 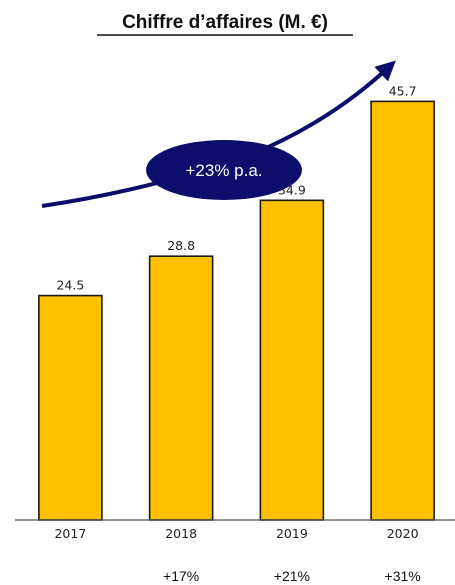 What do you see at coordinates (236, 533) in the screenshot?
I see `x-tick-labels-group: 2017 2018 2019 2020` at bounding box center [236, 533].